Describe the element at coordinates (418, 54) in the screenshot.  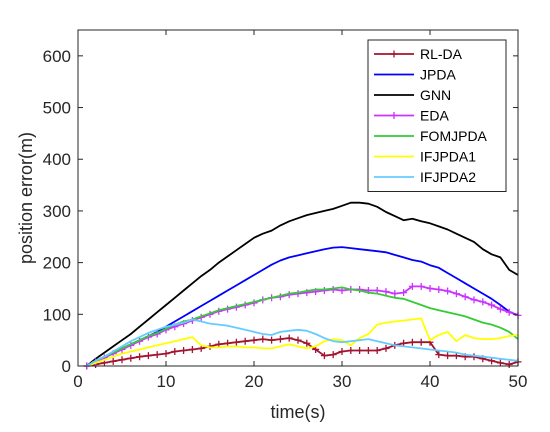
I see `legend-entry-rl-da: RL-DA` at that location.